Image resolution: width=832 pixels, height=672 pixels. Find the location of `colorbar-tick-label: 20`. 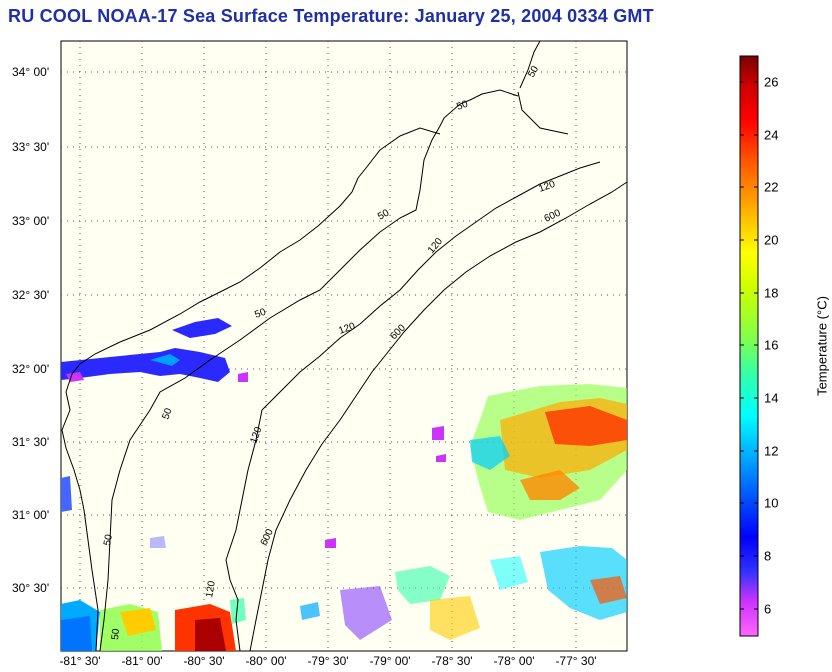

colorbar-tick-label: 20 is located at coordinates (771, 240).